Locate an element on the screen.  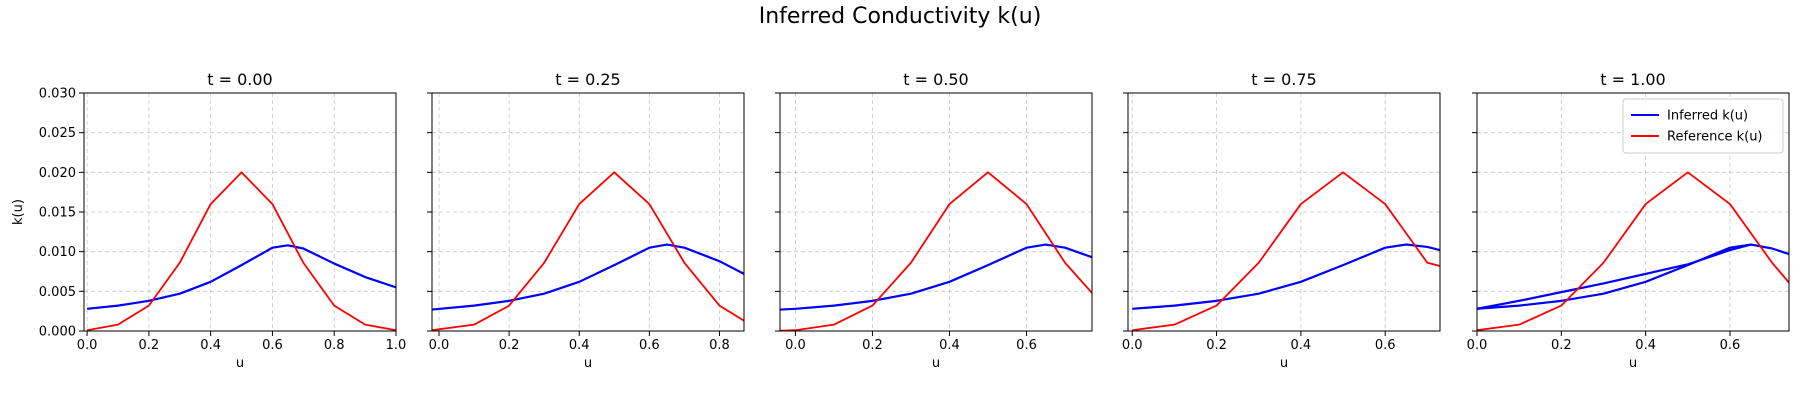
y-tick-label: 0.000 is located at coordinates (57, 332).